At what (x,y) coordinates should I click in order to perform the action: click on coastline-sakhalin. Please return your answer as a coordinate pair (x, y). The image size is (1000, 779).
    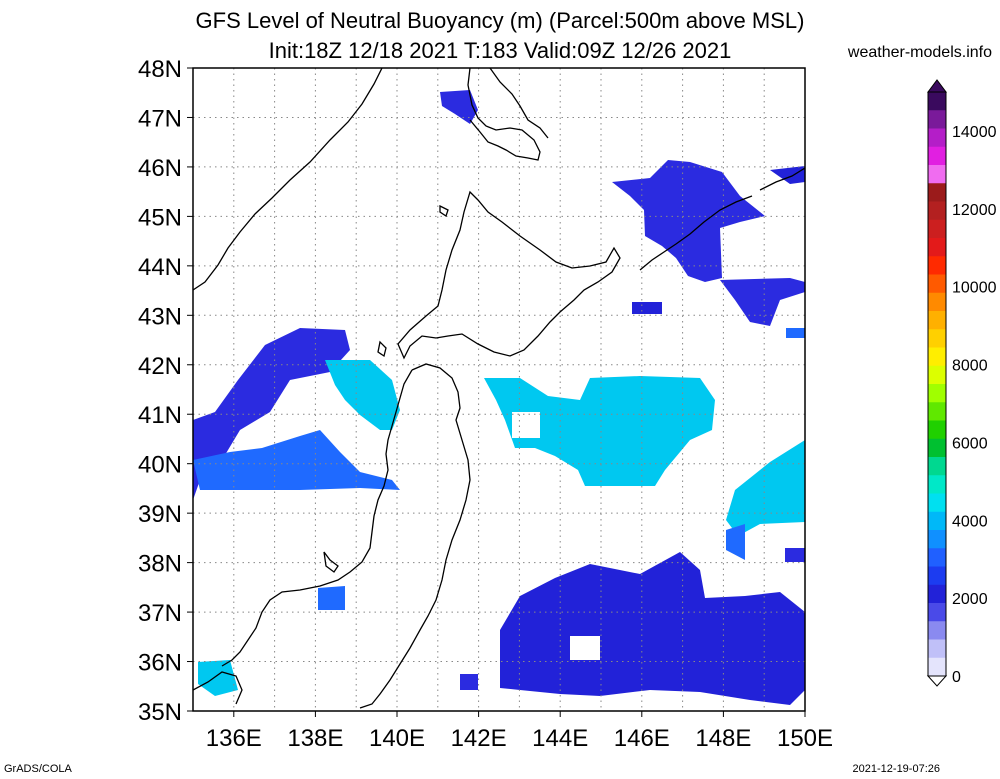
    Looking at the image, I should click on (508, 114).